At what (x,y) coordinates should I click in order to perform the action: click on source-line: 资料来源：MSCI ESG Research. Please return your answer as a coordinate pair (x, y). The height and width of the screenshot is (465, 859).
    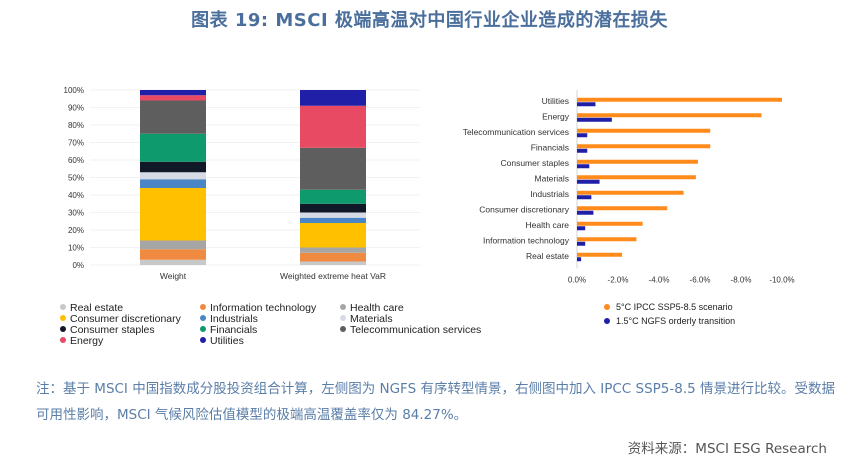
    Looking at the image, I should click on (727, 449).